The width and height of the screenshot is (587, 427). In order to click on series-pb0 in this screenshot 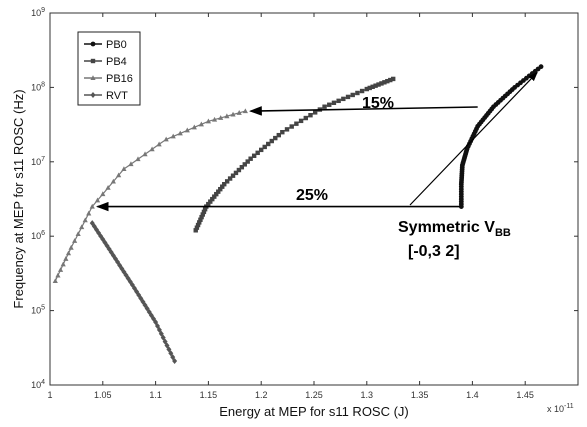, I will do `click(501, 136)`.